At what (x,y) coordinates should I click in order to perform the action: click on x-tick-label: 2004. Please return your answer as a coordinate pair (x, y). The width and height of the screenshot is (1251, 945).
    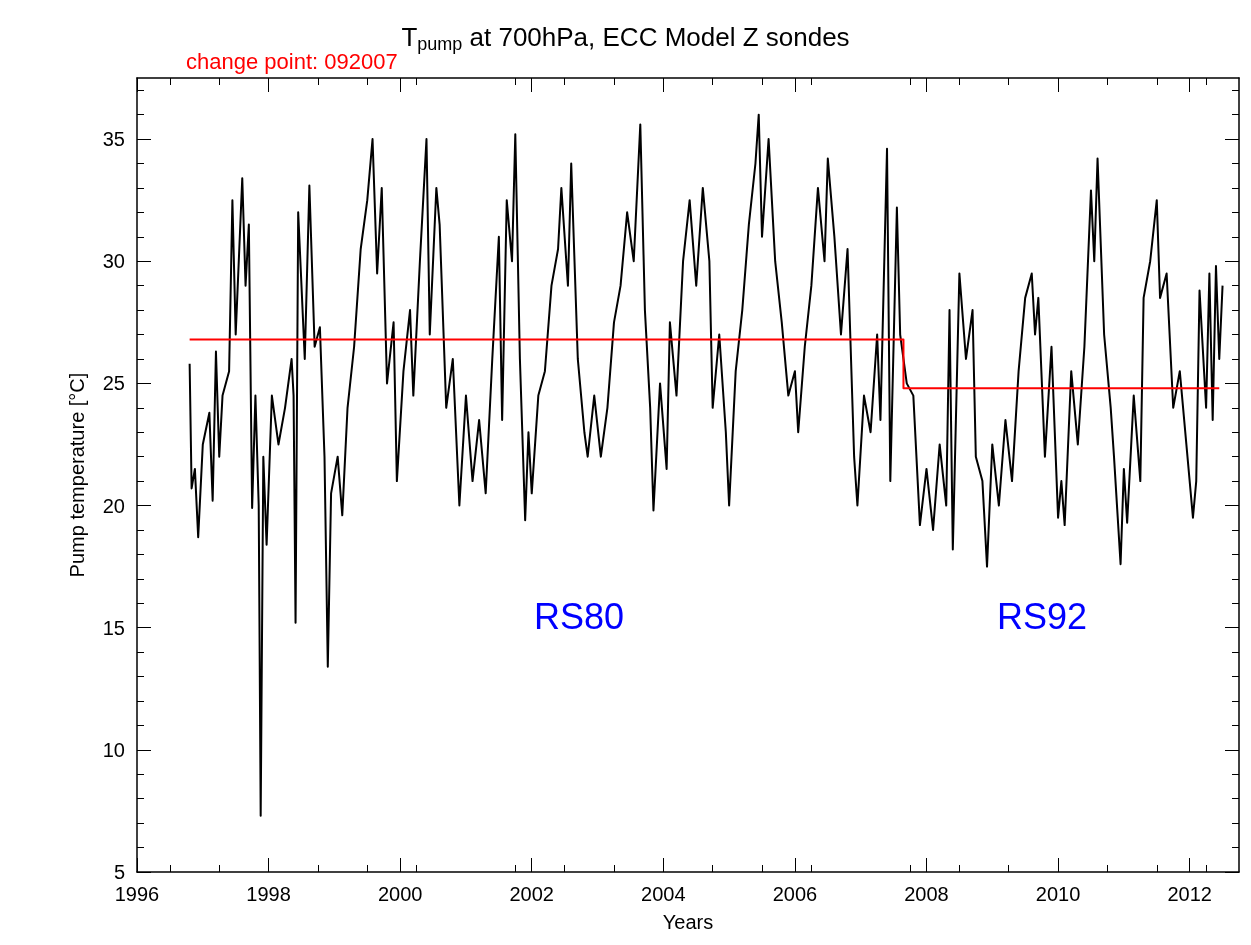
    Looking at the image, I should click on (663, 894).